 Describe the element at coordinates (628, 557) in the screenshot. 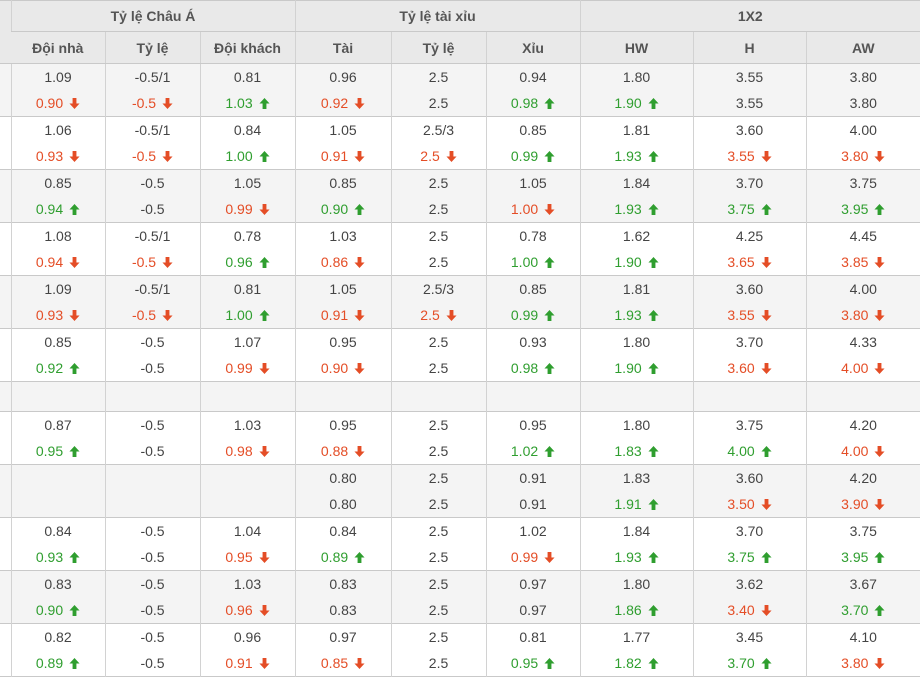

I see `odds-value: 1.93` at that location.